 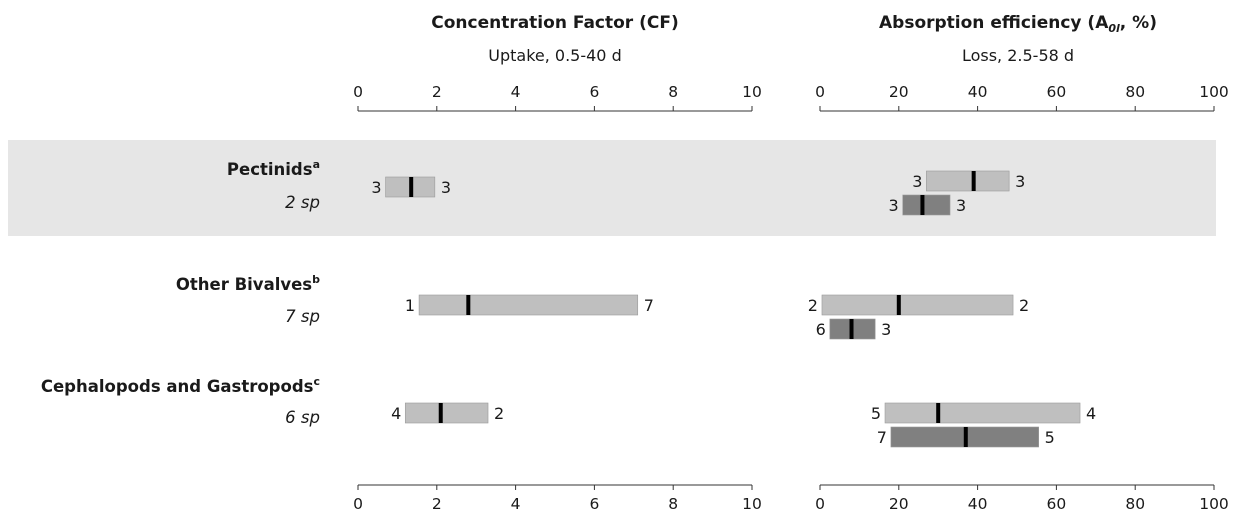 I want to click on ae-bottom-tick-label: 60, so click(x=1057, y=504).